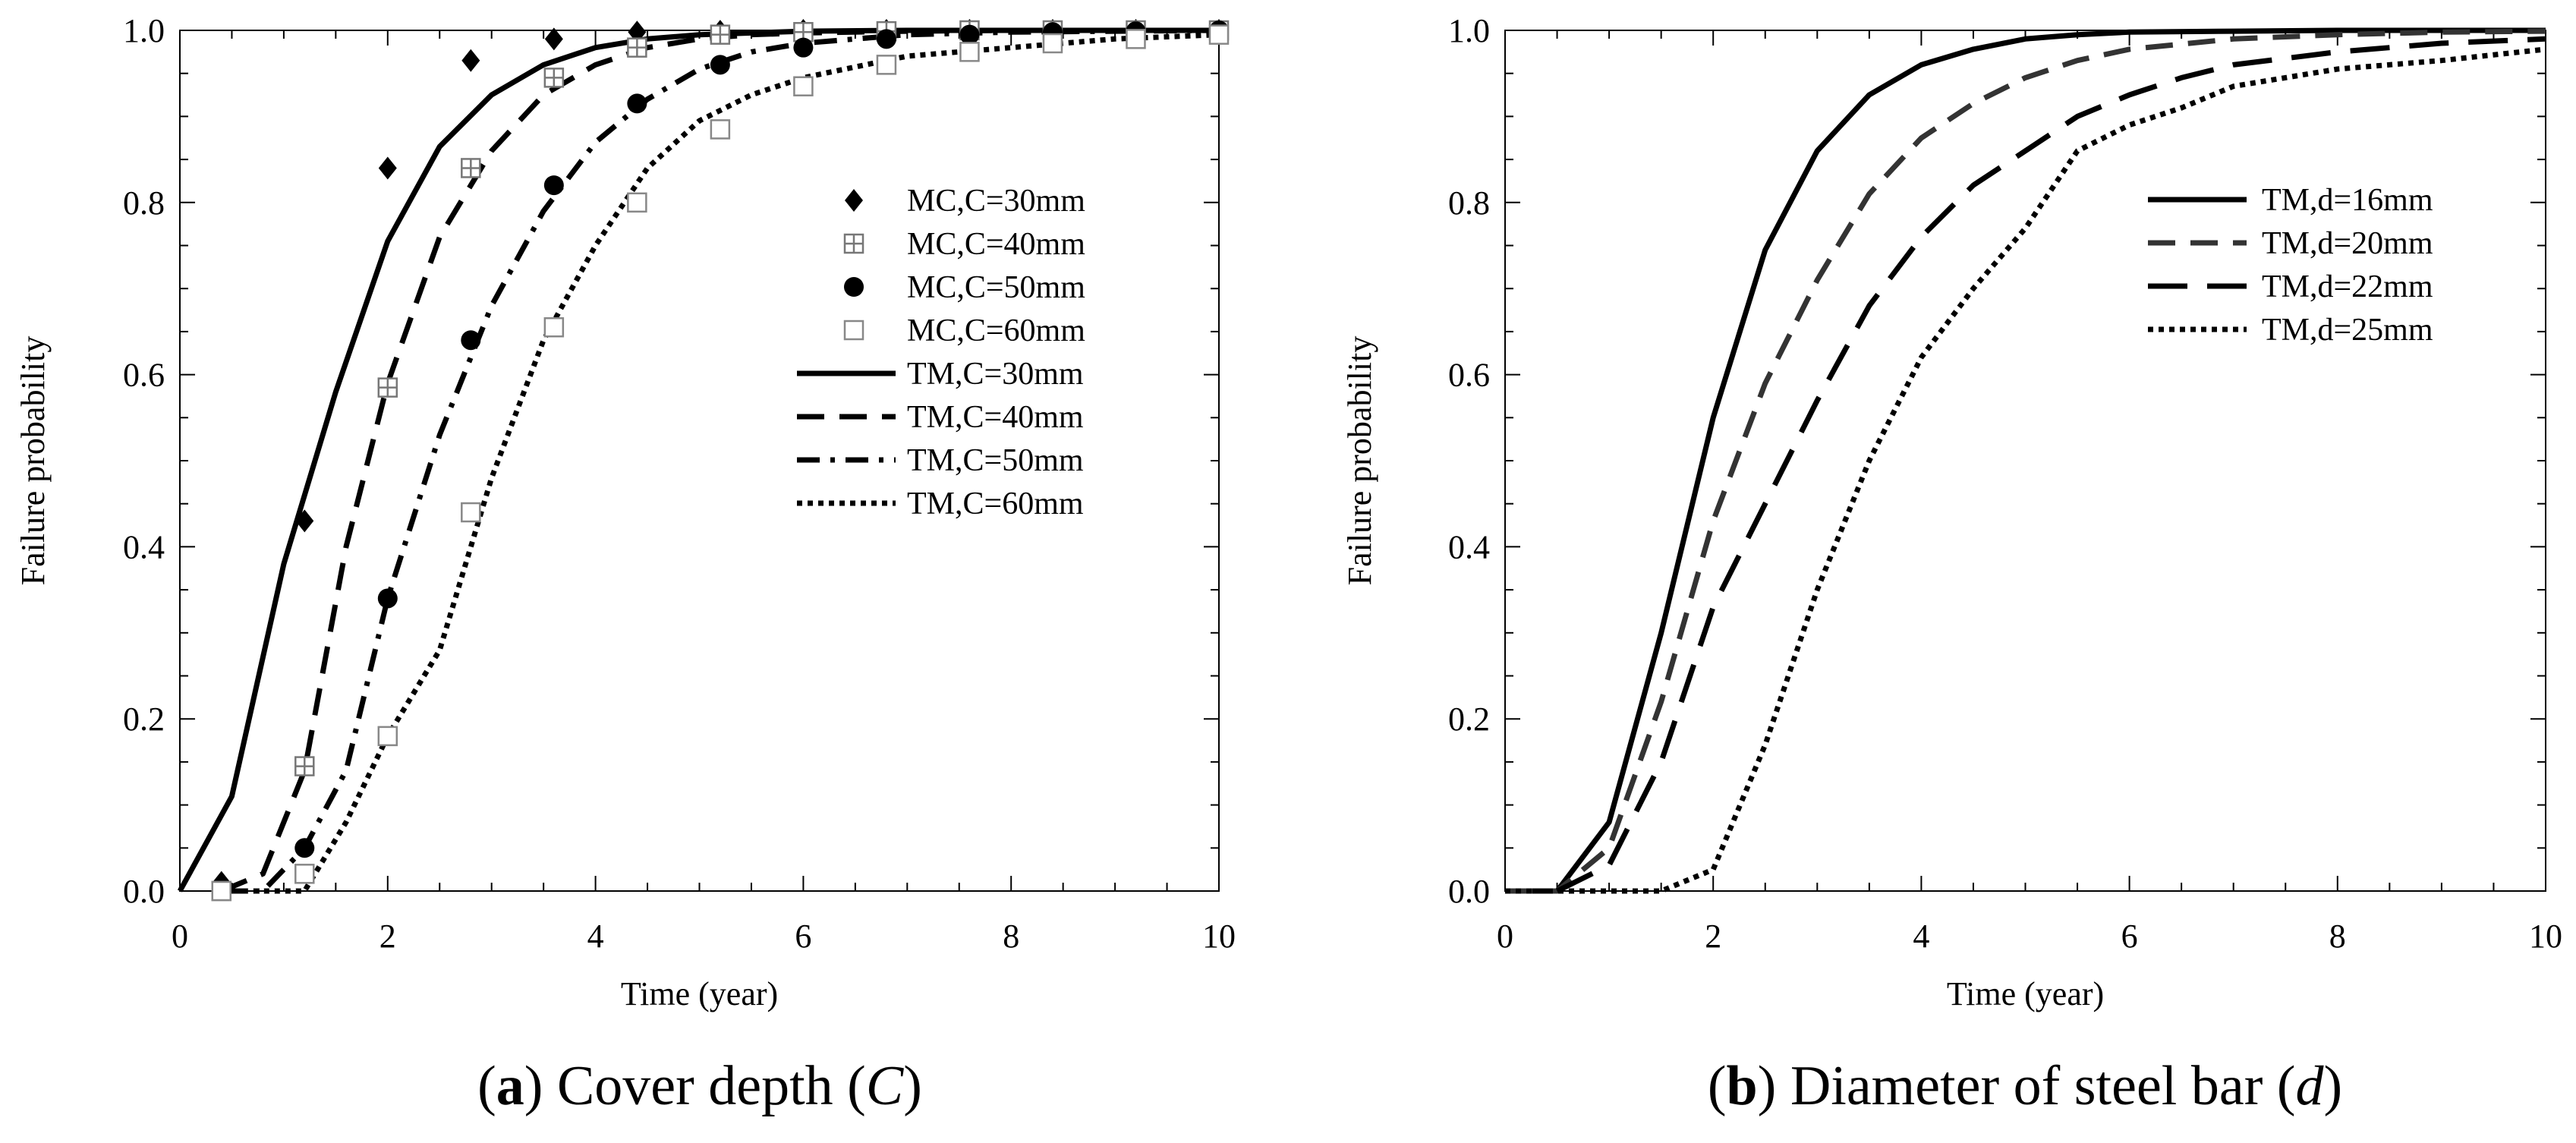 The image size is (2576, 1143). What do you see at coordinates (995, 503) in the screenshot?
I see `legend-label: TM,C=60mm` at bounding box center [995, 503].